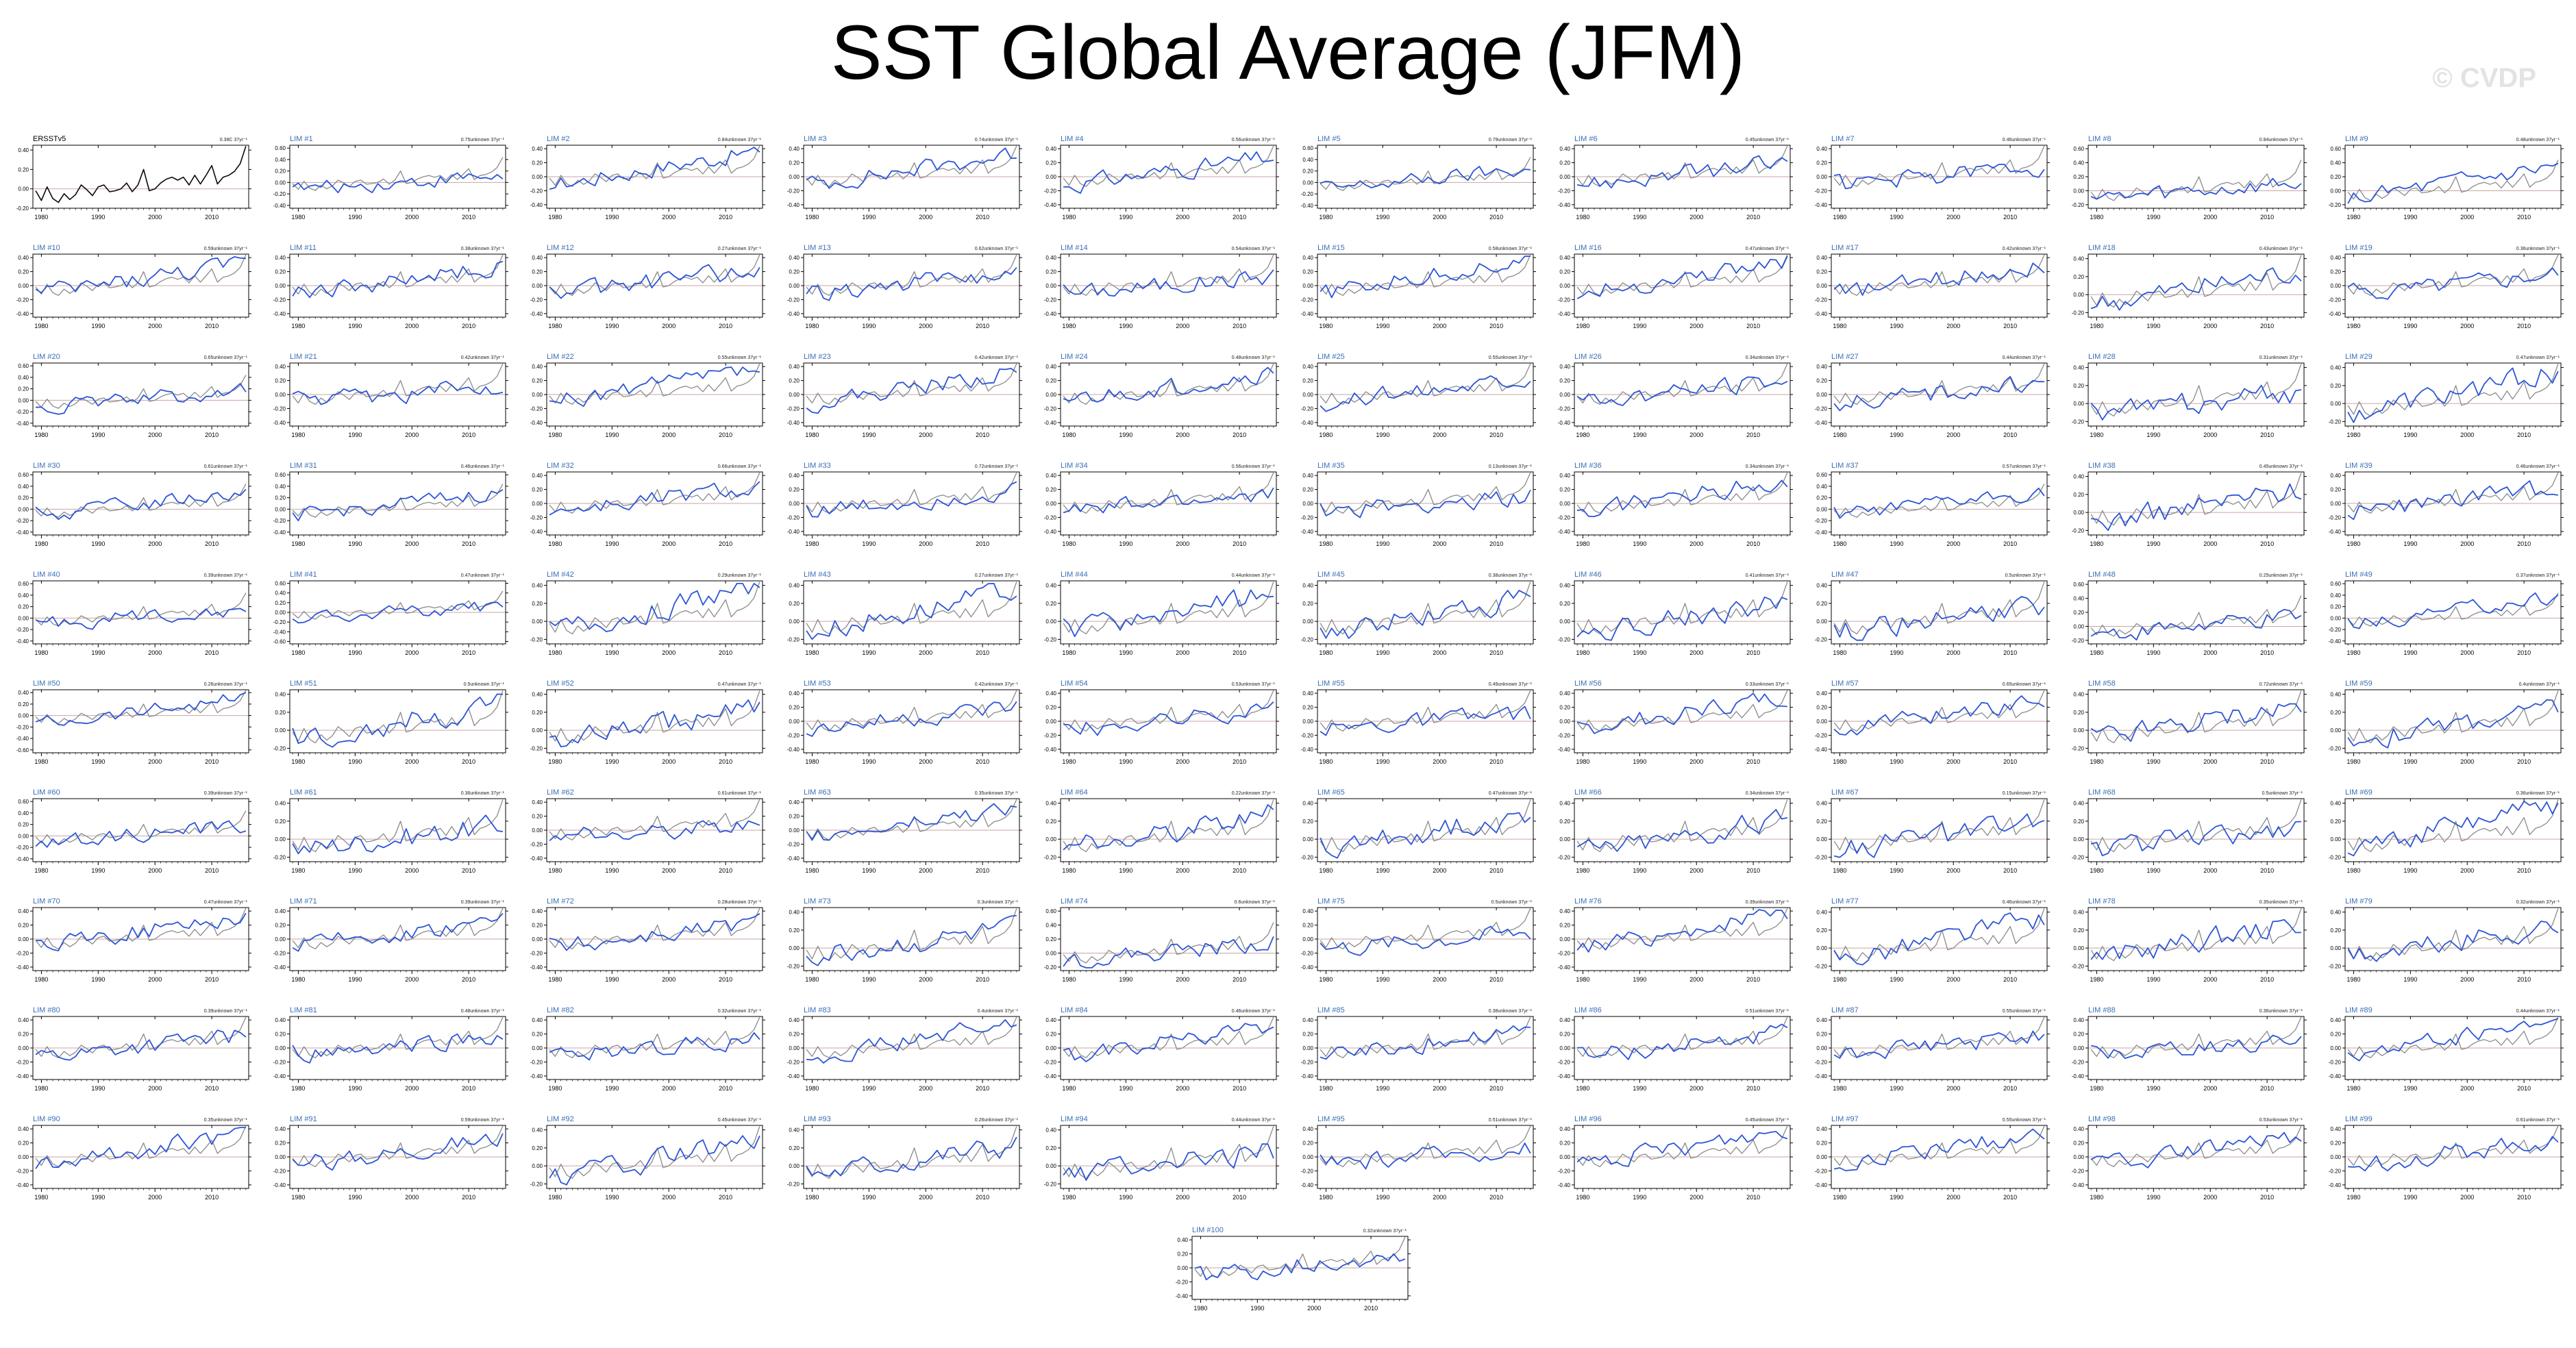  What do you see at coordinates (817, 248) in the screenshot?
I see `panel-label: LIM #13` at bounding box center [817, 248].